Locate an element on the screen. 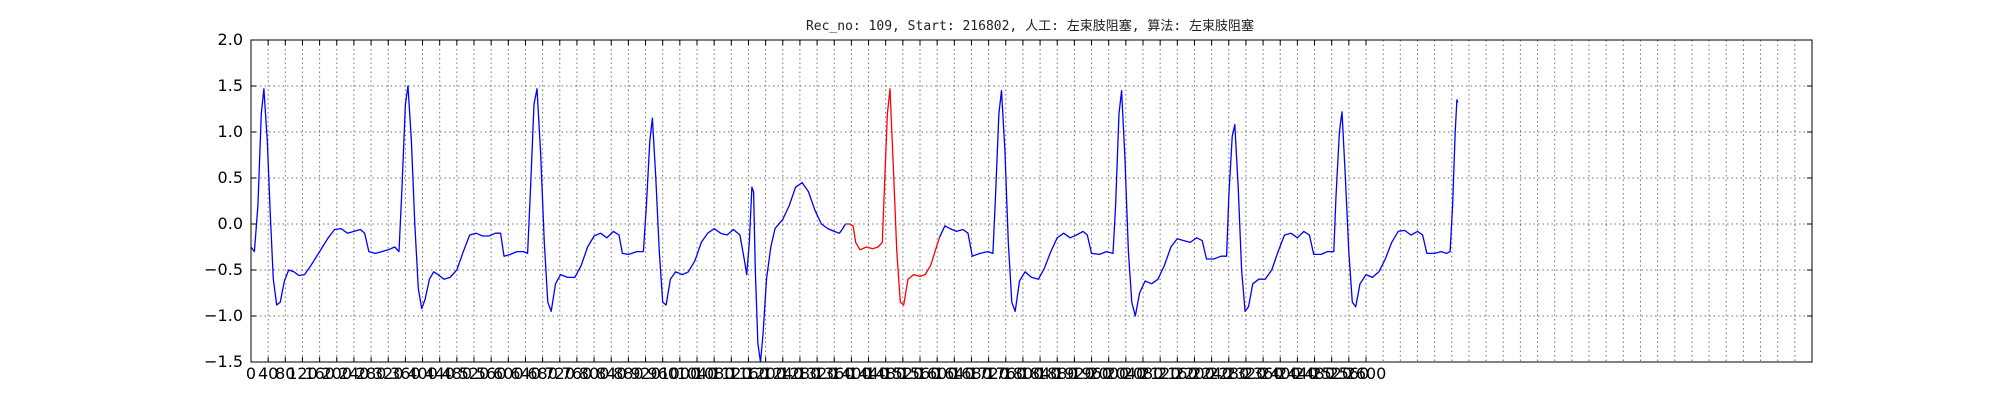 The width and height of the screenshot is (2000, 400). x-tick-label: 200 is located at coordinates (336, 373).